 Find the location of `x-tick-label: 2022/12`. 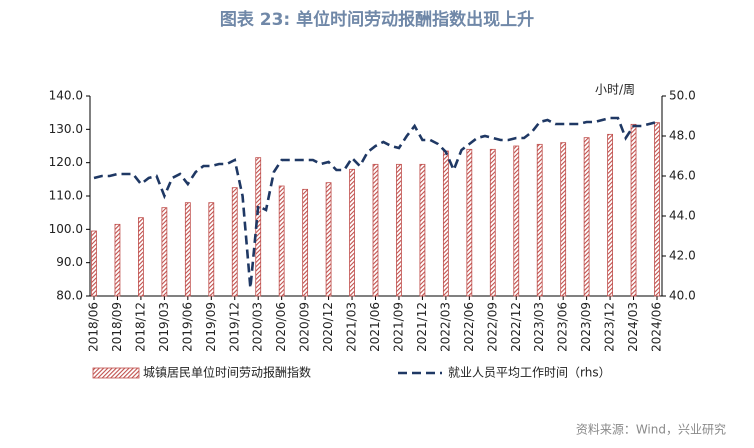

x-tick-label: 2022/12 is located at coordinates (516, 327).